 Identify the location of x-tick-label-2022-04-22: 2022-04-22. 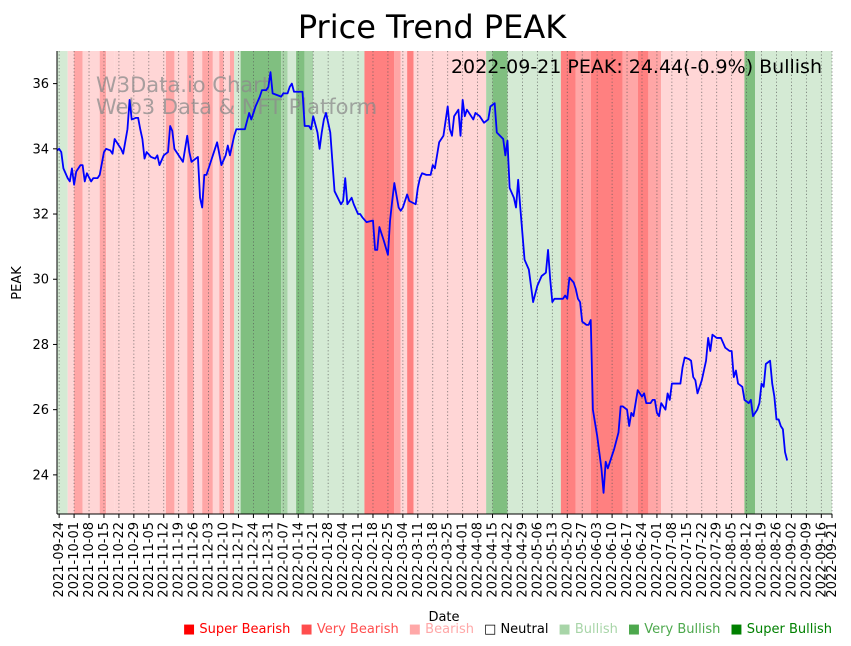
(507, 560).